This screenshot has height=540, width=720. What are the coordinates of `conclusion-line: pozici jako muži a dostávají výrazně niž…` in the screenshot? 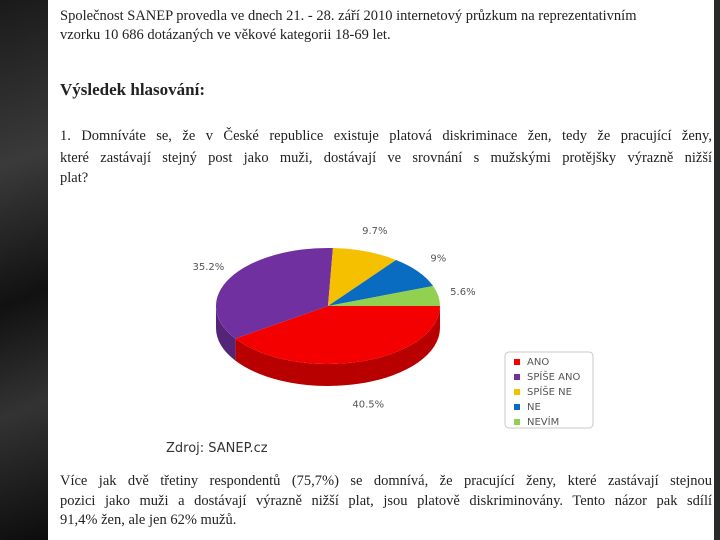 It's located at (386, 501).